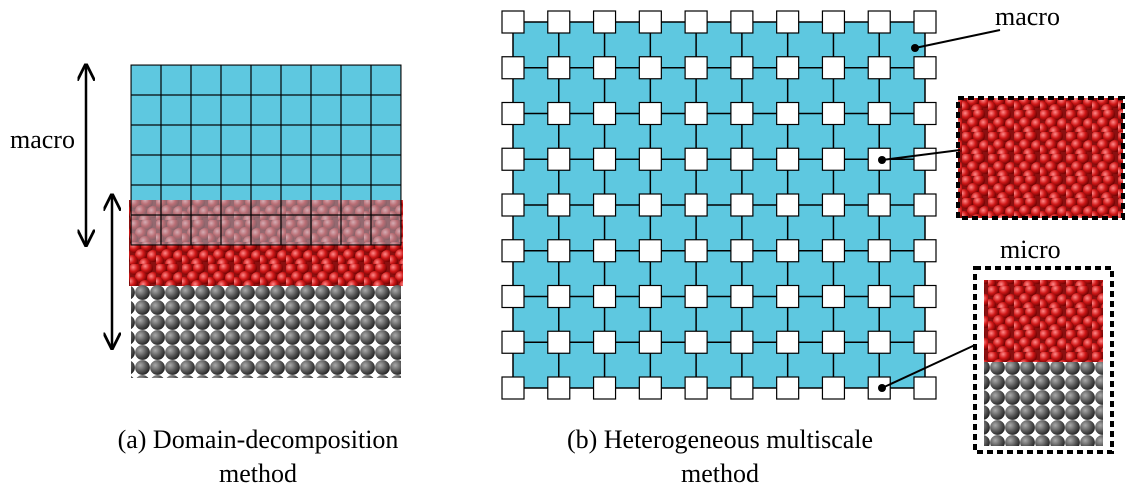 The width and height of the screenshot is (1126, 493). Describe the element at coordinates (258, 473) in the screenshot. I see `caption-a-line2: method` at that location.